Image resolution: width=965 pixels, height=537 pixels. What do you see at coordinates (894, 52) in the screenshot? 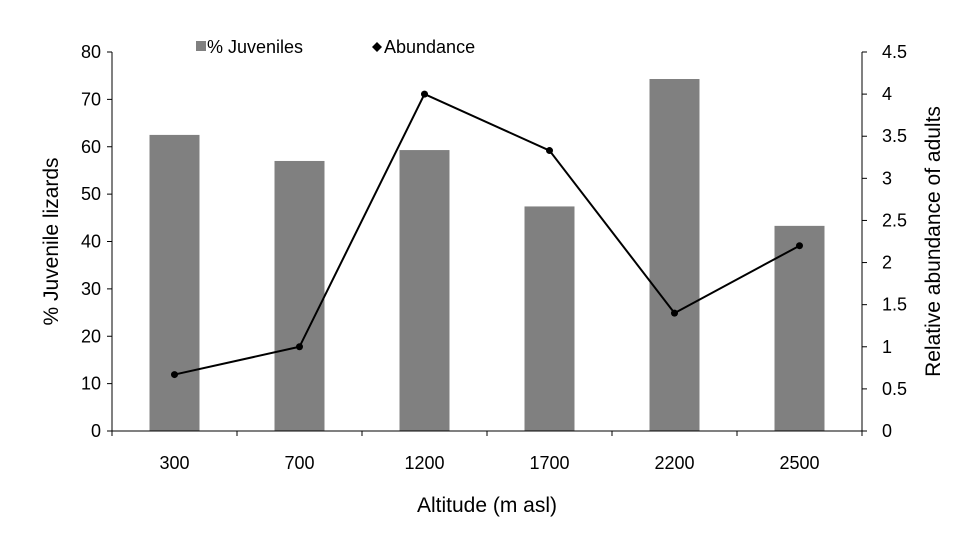
I see `y2-tick-label: 4.5` at bounding box center [894, 52].